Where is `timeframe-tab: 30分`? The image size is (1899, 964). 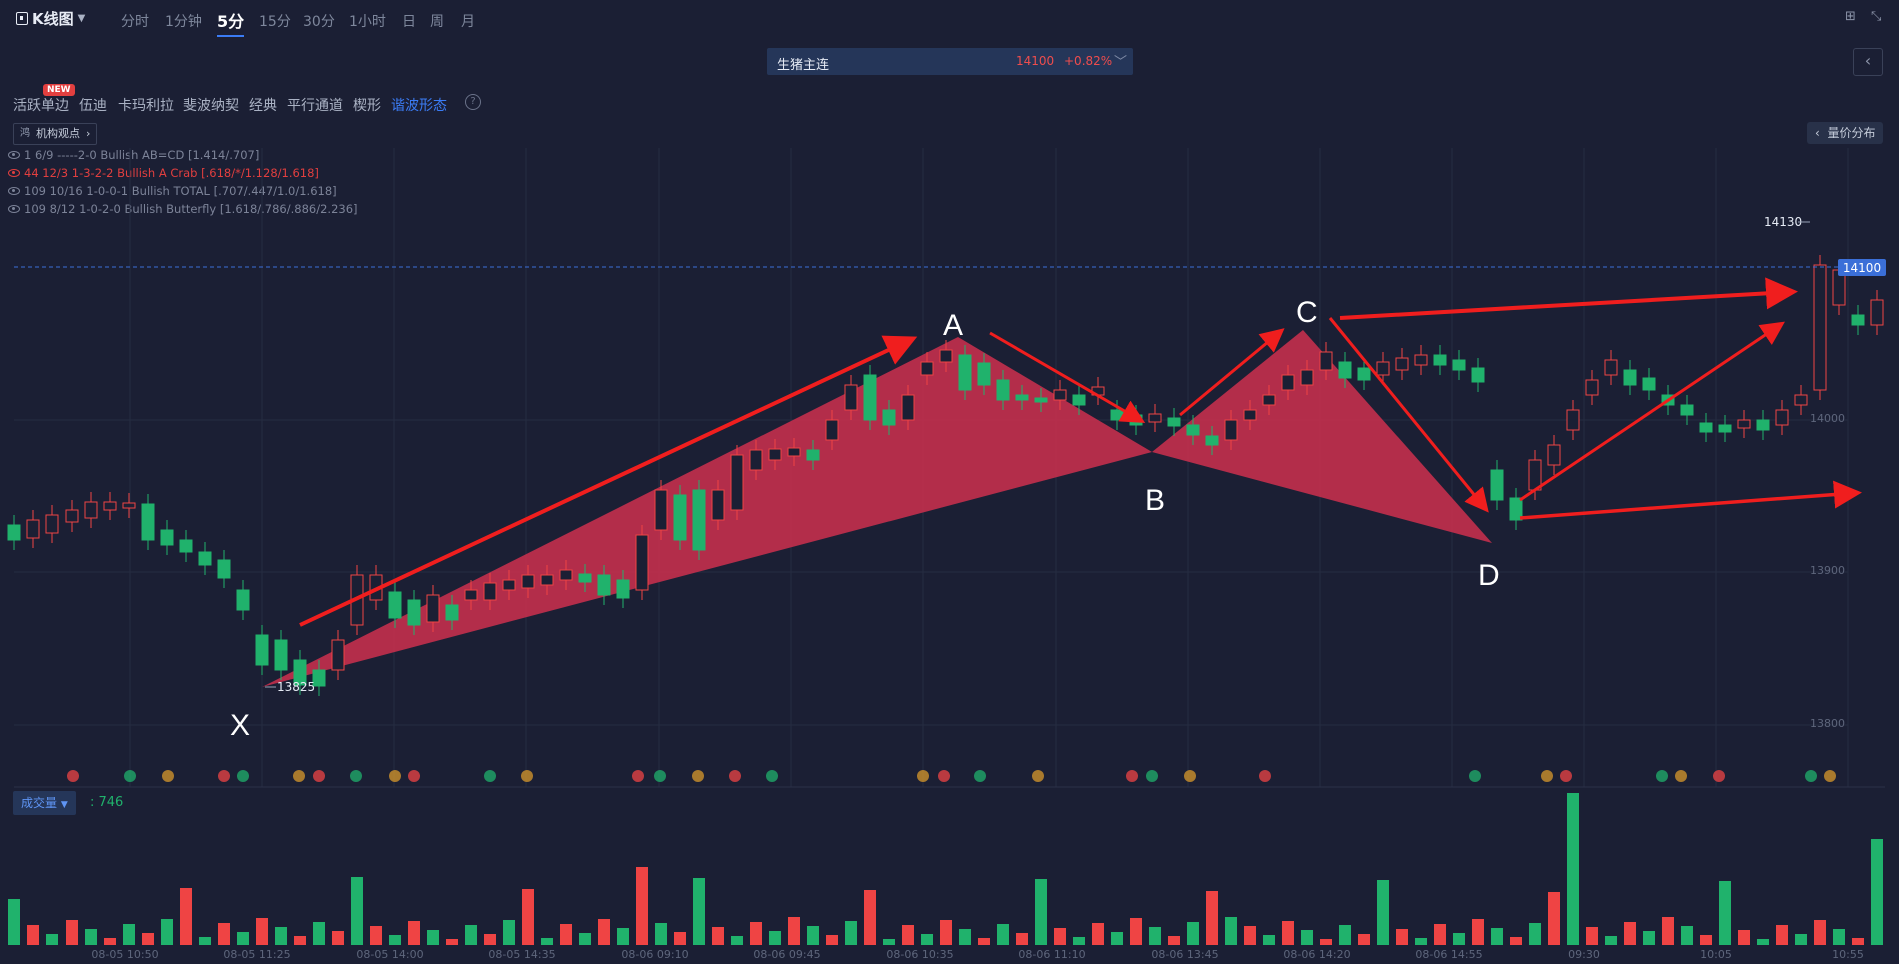
timeframe-tab: 30分 is located at coordinates (319, 22).